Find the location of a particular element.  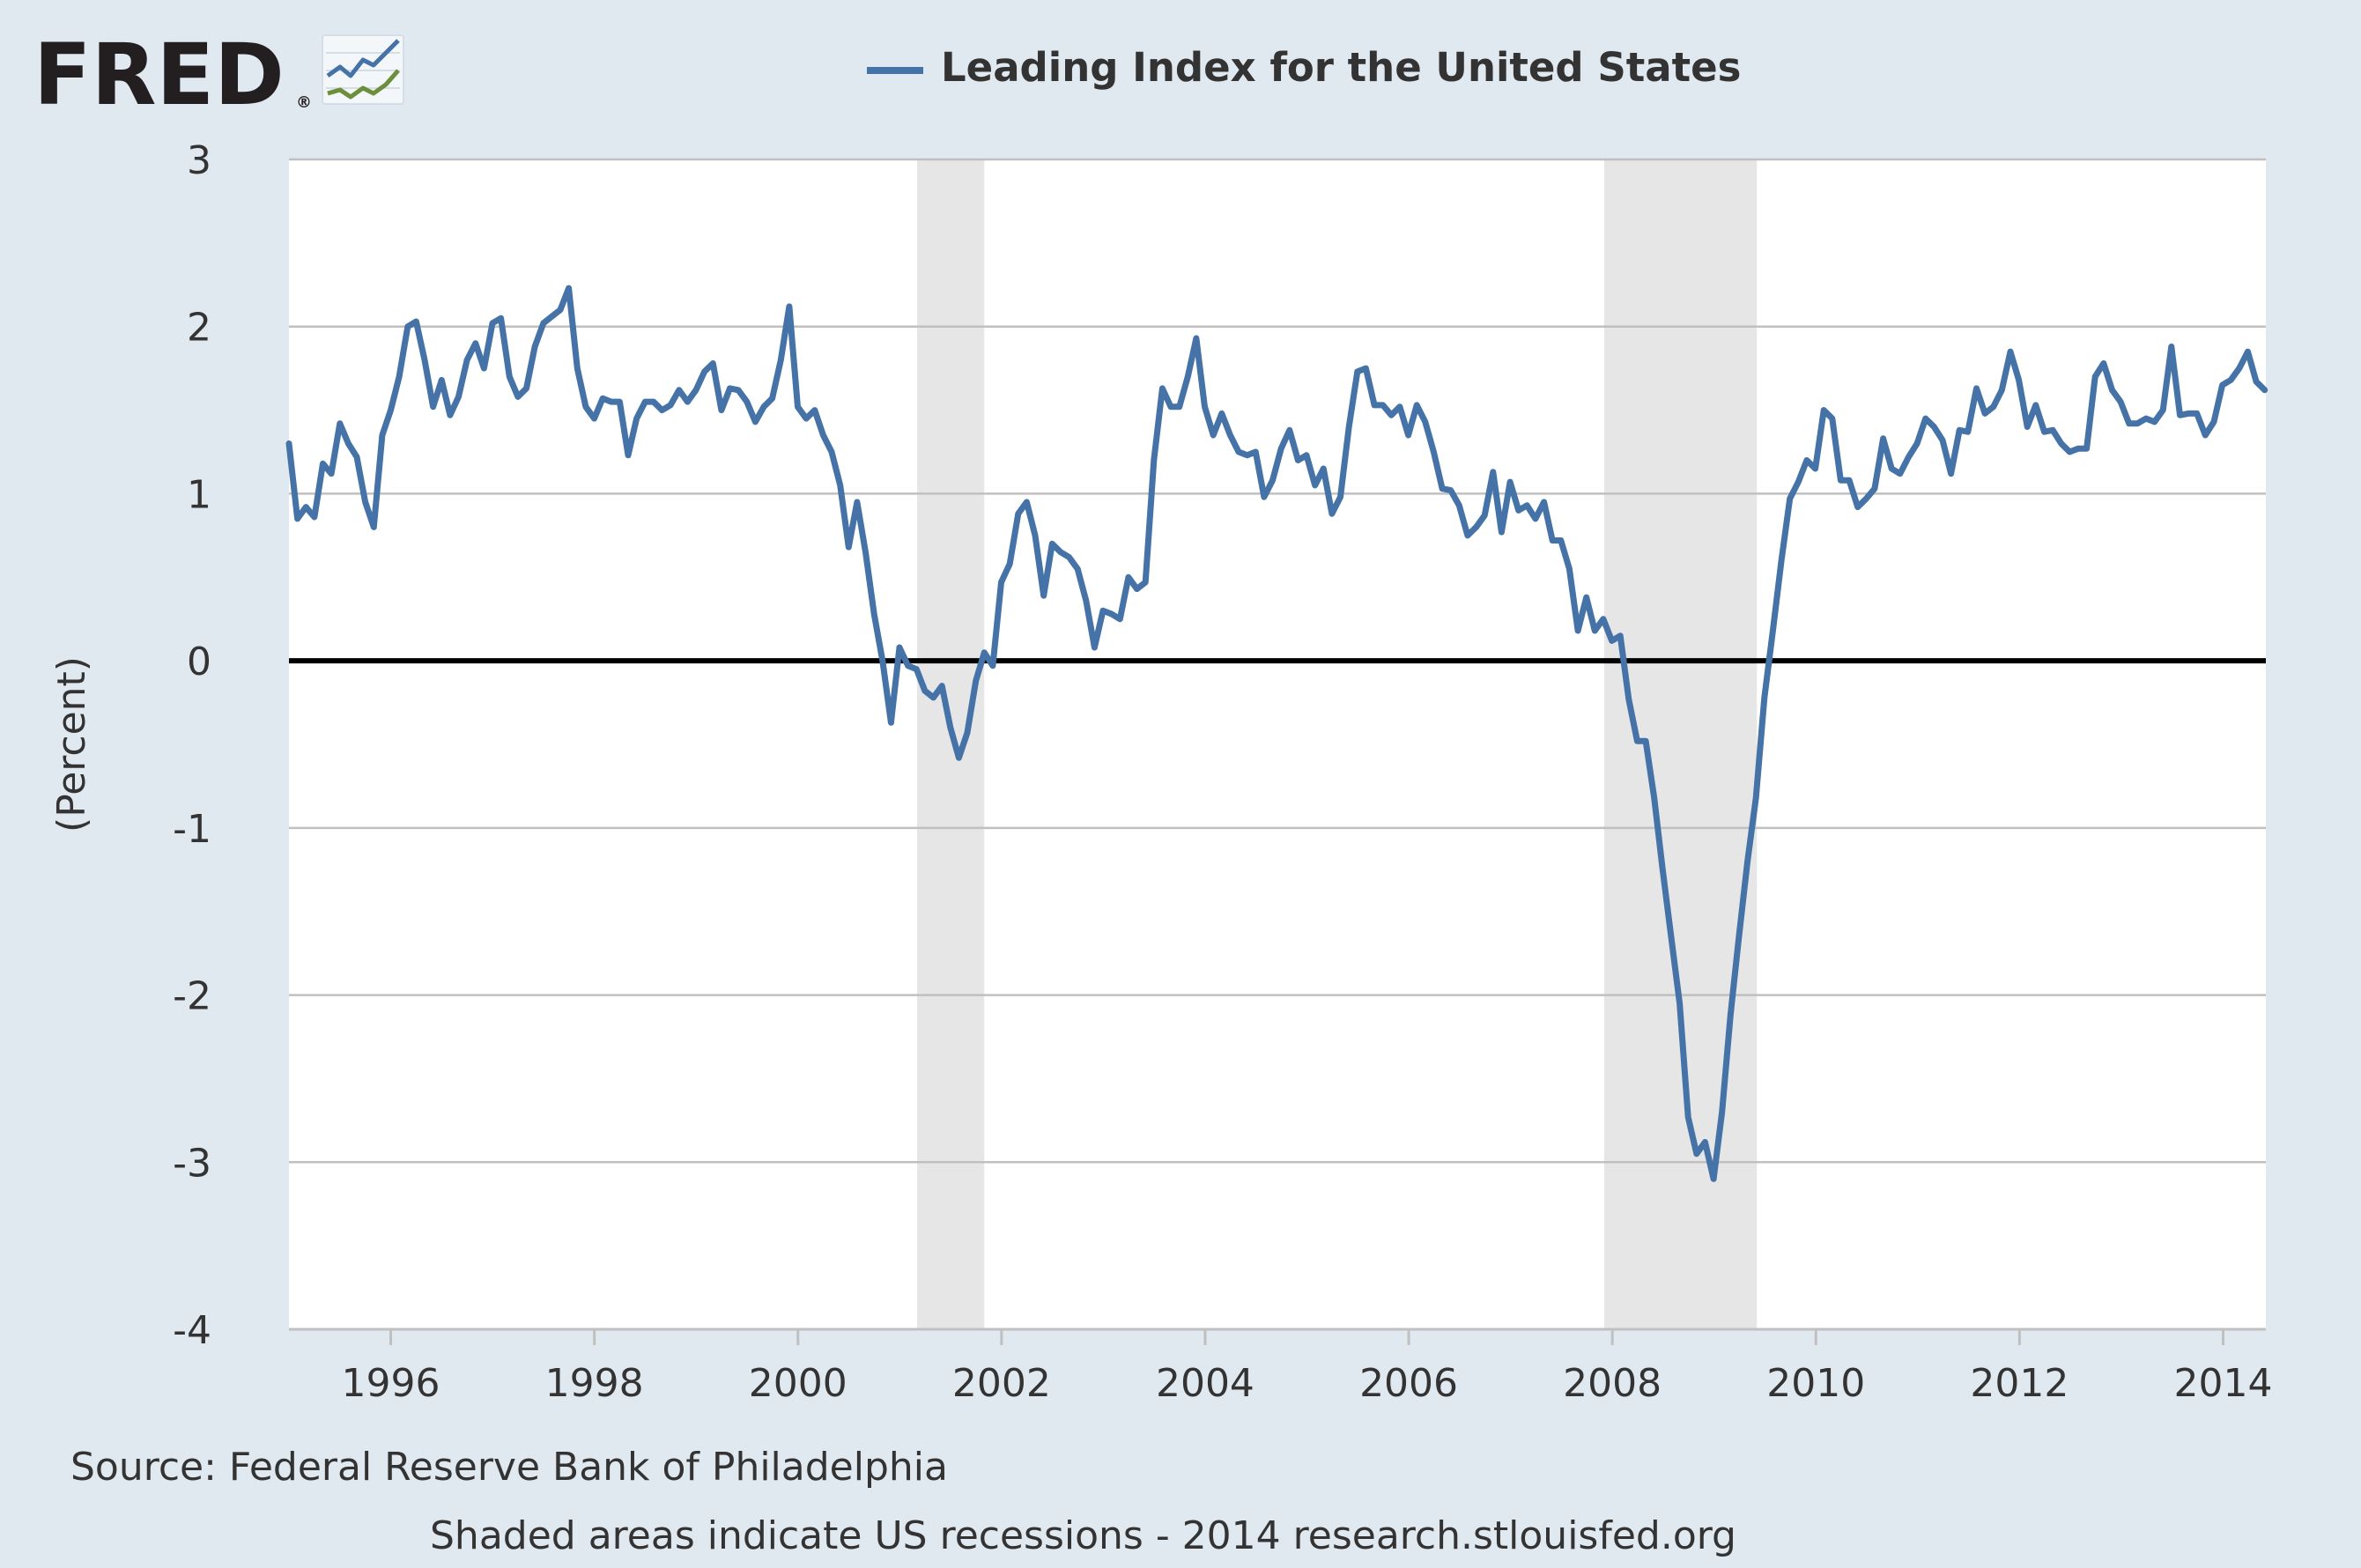

x-tick-label: 1998 is located at coordinates (594, 1383).